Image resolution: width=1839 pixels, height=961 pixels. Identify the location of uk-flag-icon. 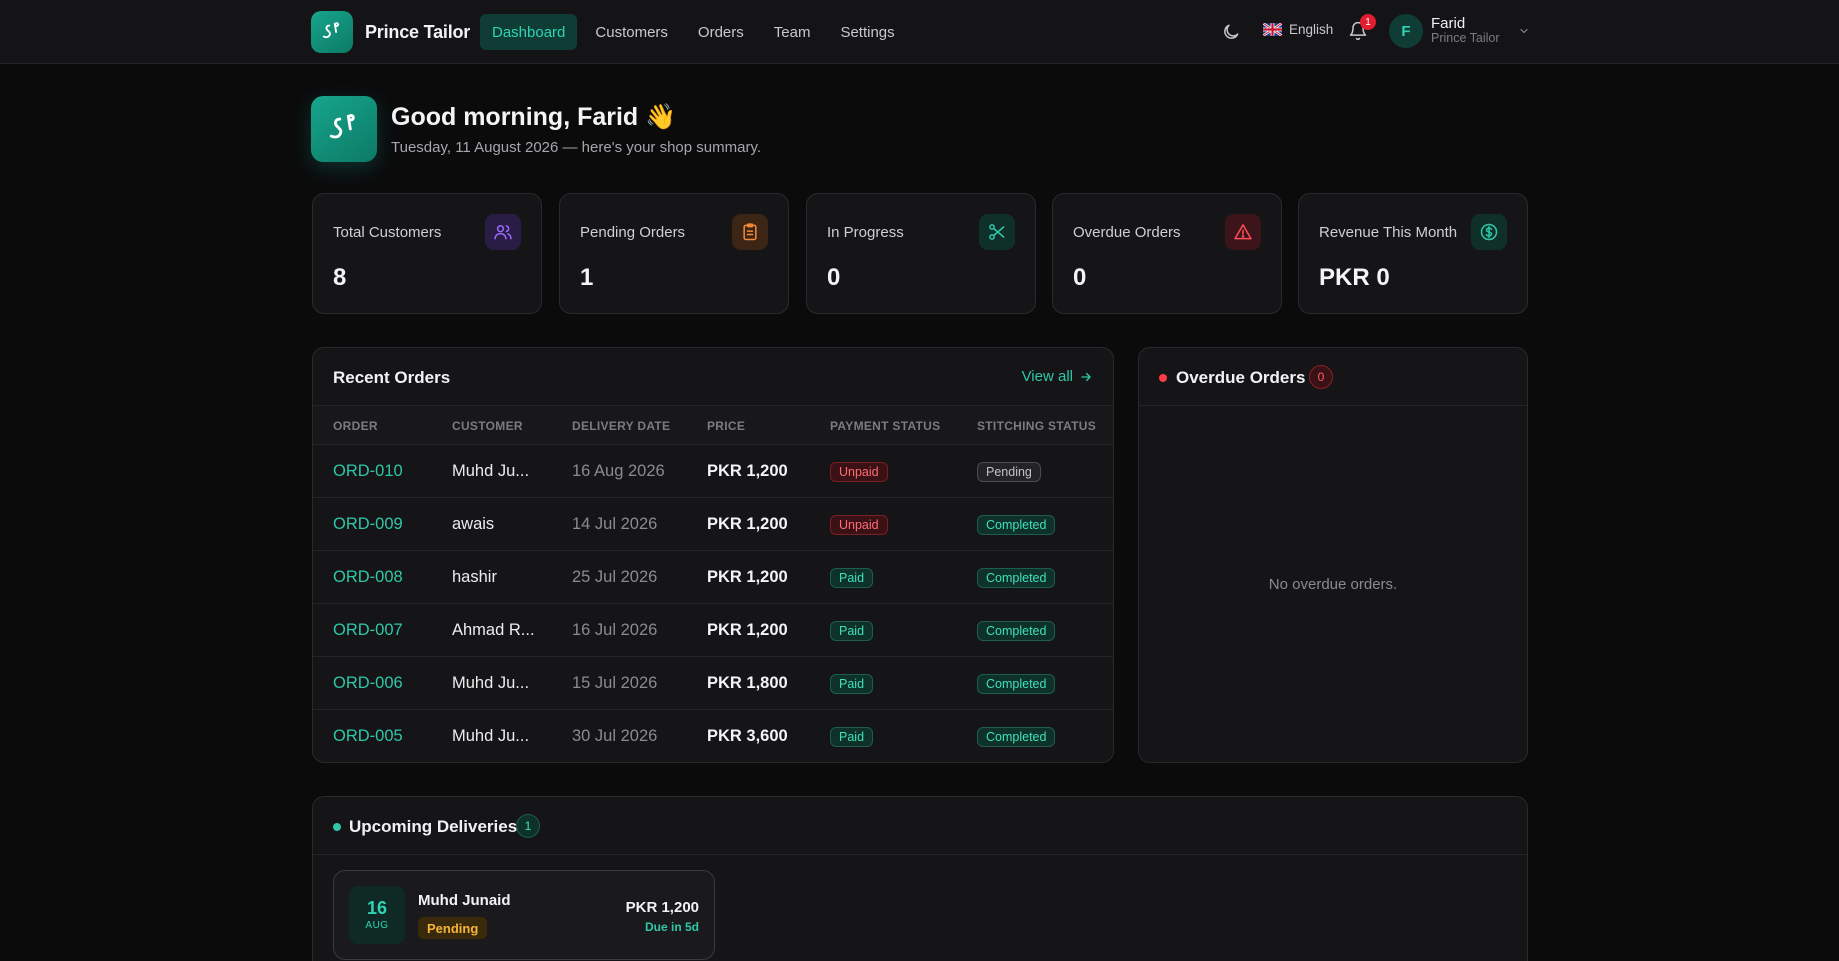
(1272, 29).